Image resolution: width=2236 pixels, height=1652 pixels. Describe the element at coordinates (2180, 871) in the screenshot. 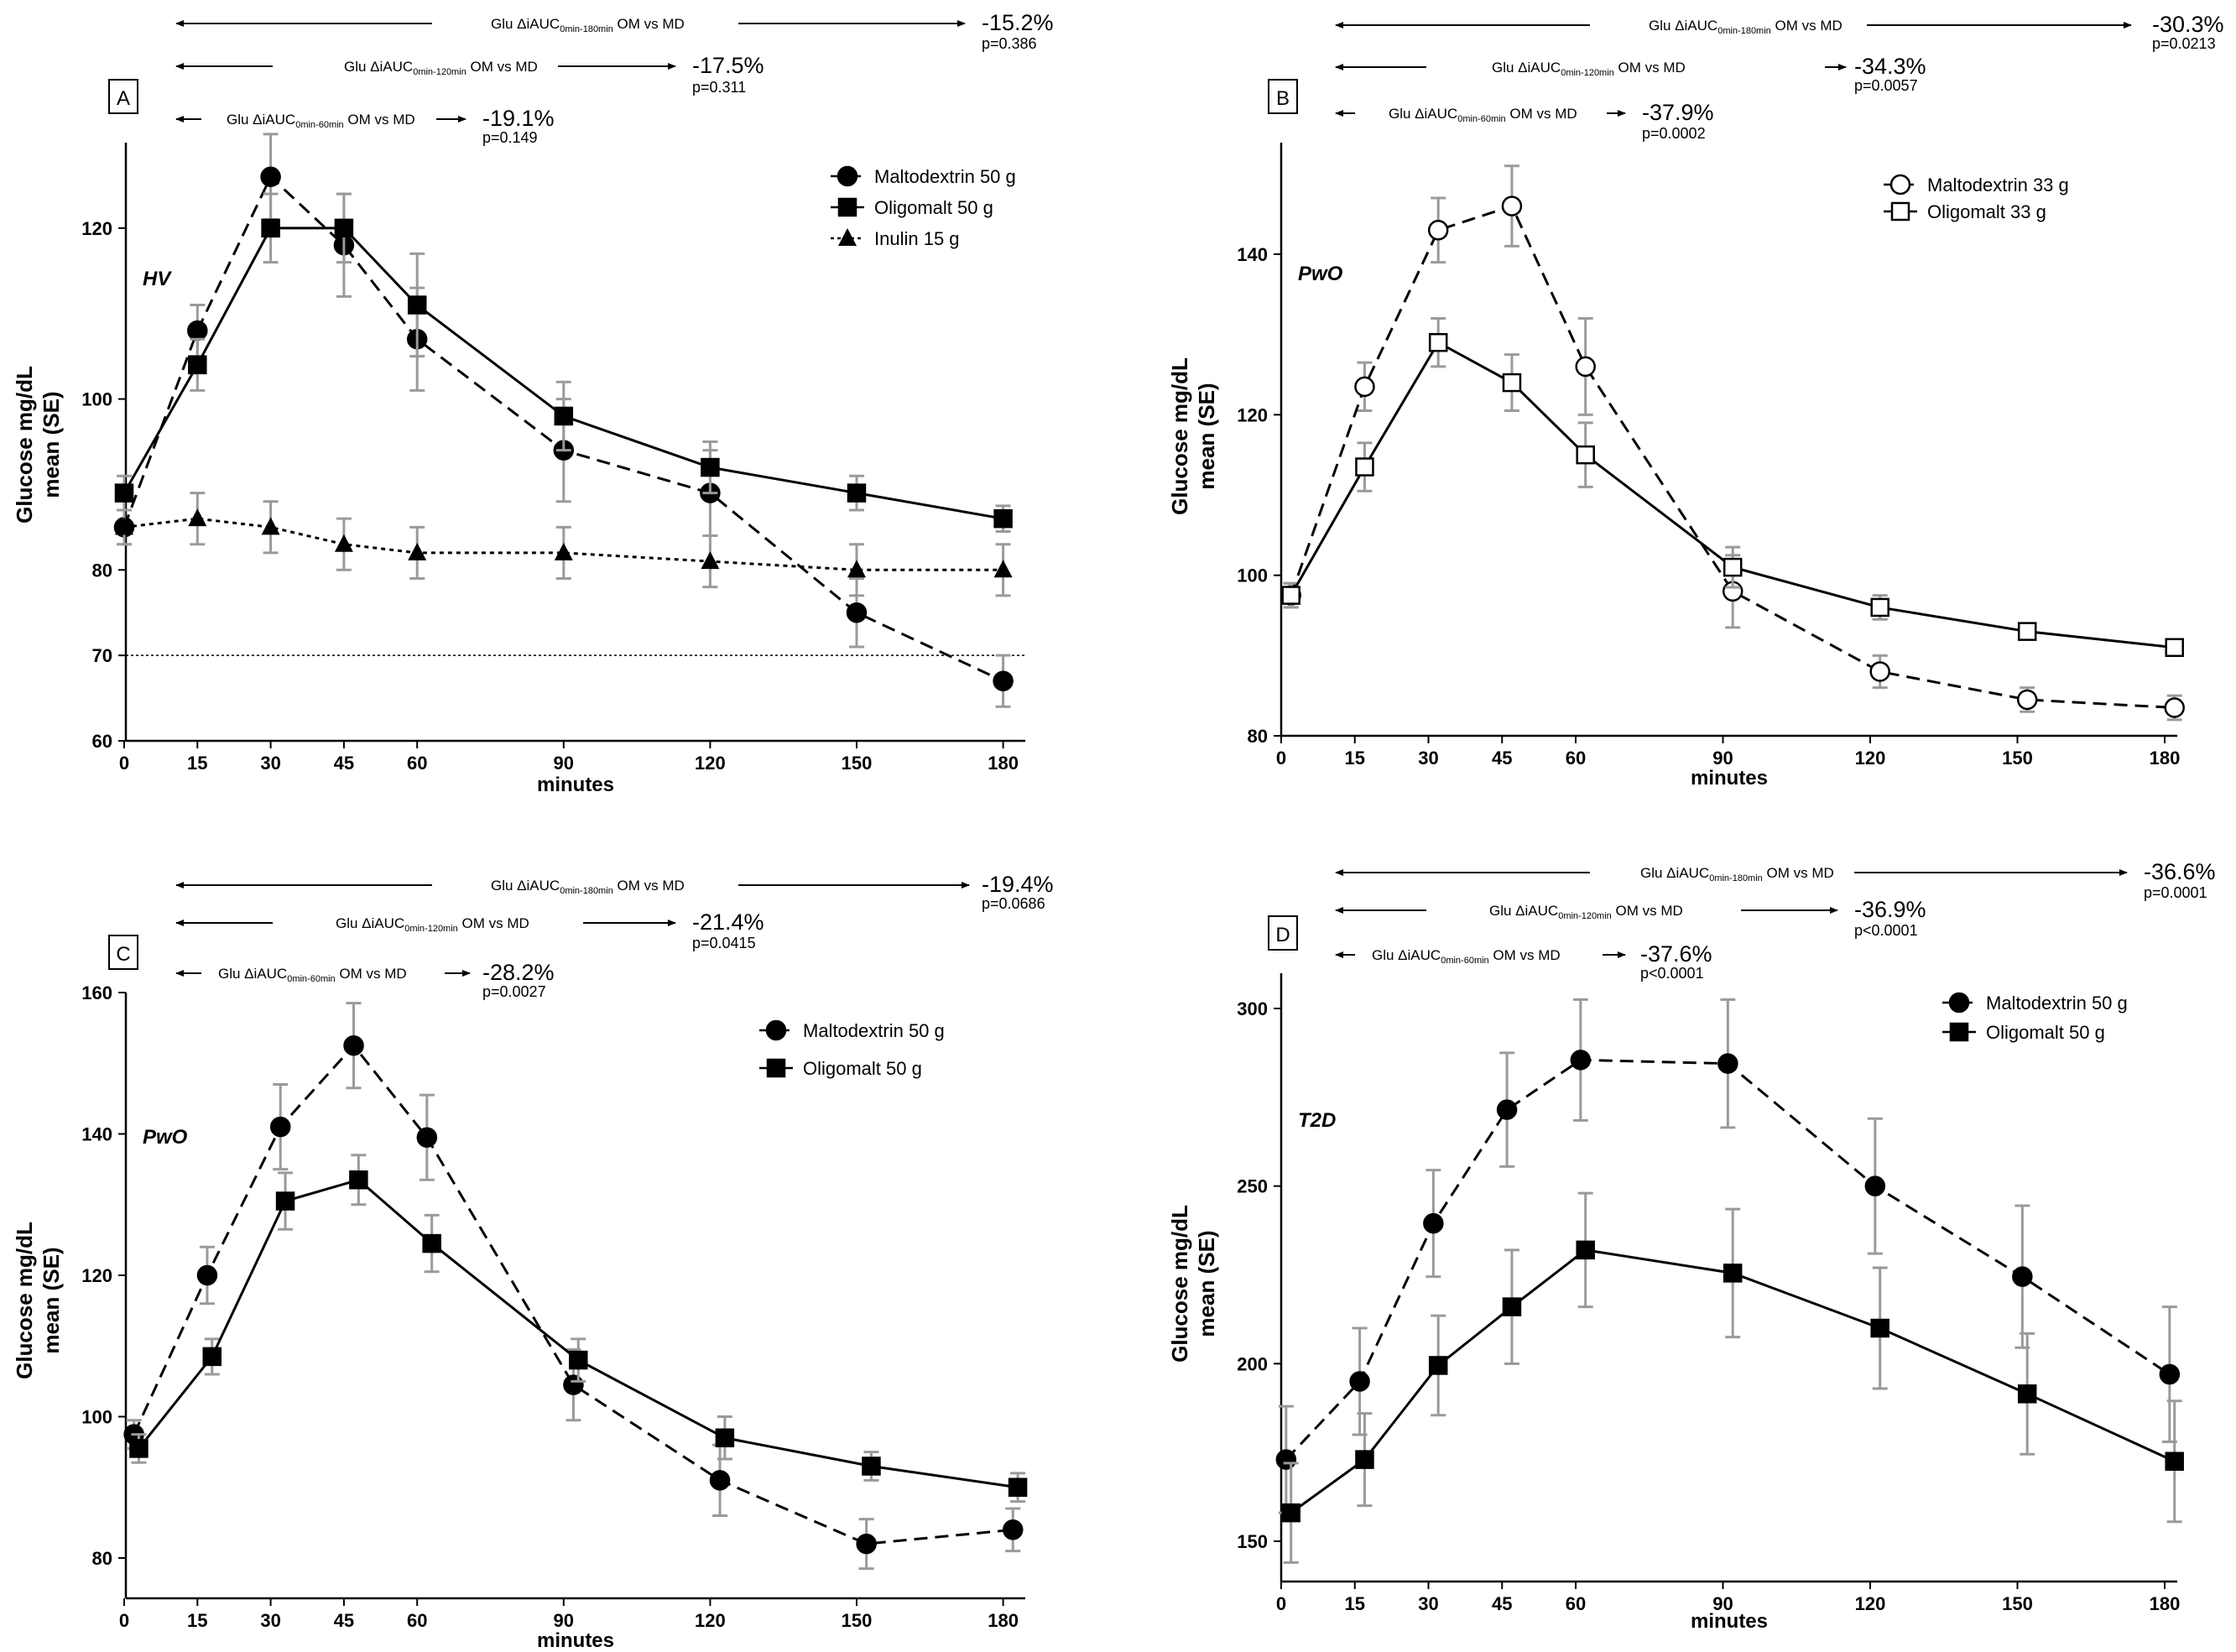

I see `comparison-pct: -36.6%` at that location.